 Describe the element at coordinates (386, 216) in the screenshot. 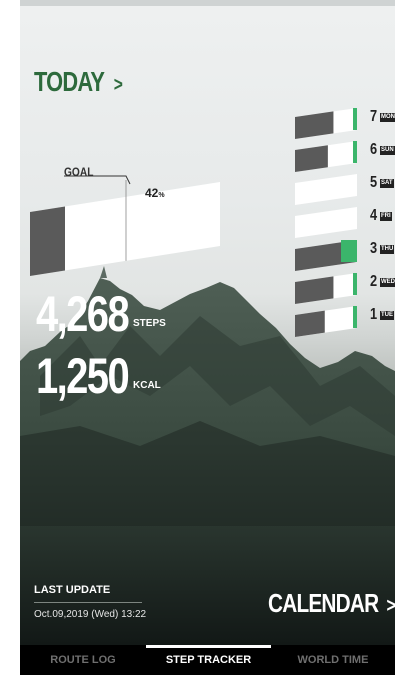

I see `week-day-tag: FRI` at that location.